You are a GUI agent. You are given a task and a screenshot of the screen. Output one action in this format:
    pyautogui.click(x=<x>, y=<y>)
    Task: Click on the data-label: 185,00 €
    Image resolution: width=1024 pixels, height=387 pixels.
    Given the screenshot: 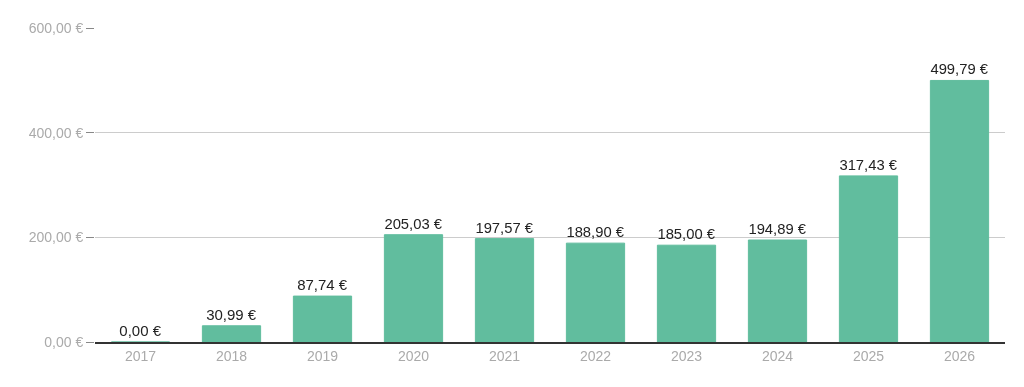 What is the action you would take?
    pyautogui.click(x=686, y=234)
    